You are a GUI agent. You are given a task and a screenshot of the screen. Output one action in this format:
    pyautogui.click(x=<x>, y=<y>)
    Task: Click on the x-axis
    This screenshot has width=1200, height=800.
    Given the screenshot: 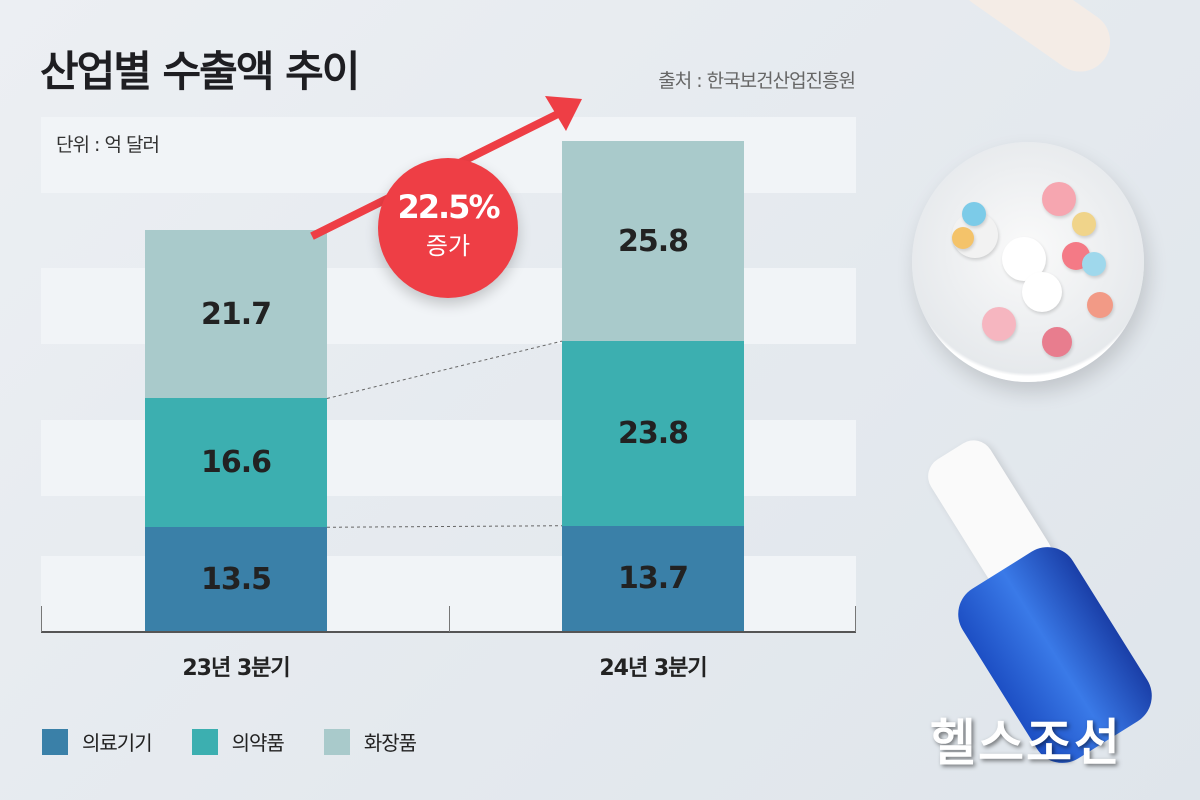 What is the action you would take?
    pyautogui.click(x=448, y=632)
    